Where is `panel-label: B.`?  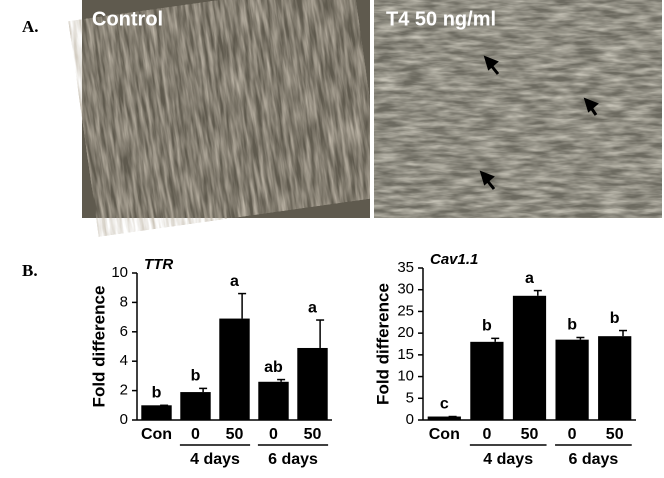 panel-label: B. is located at coordinates (30, 270).